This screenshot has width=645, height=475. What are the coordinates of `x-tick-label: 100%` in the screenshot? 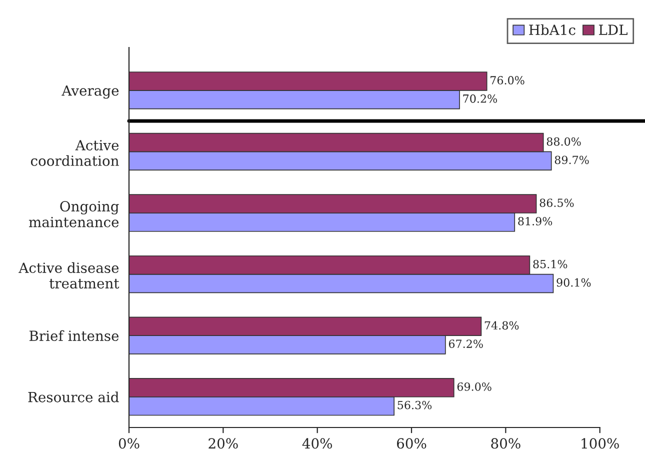 It's located at (600, 443).